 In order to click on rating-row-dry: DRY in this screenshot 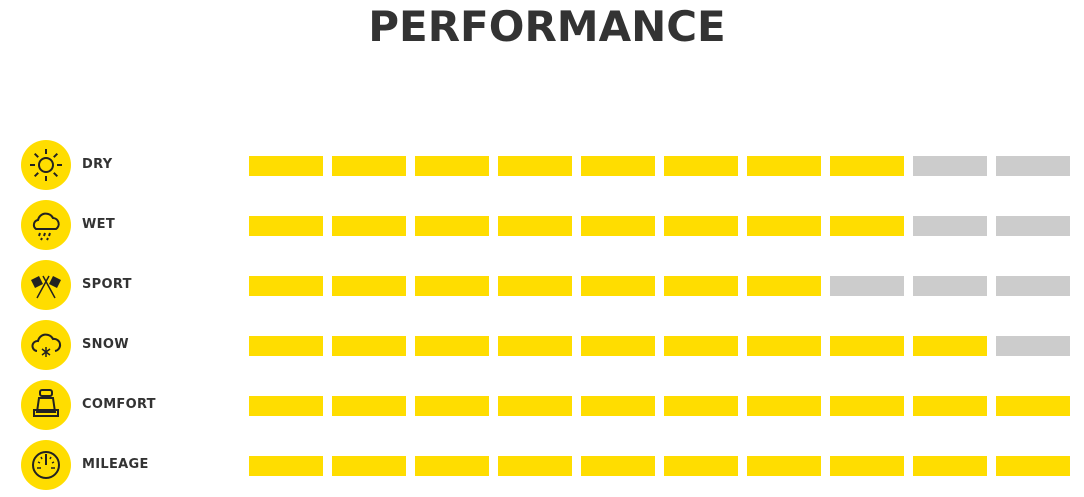, I will do `click(542, 165)`.